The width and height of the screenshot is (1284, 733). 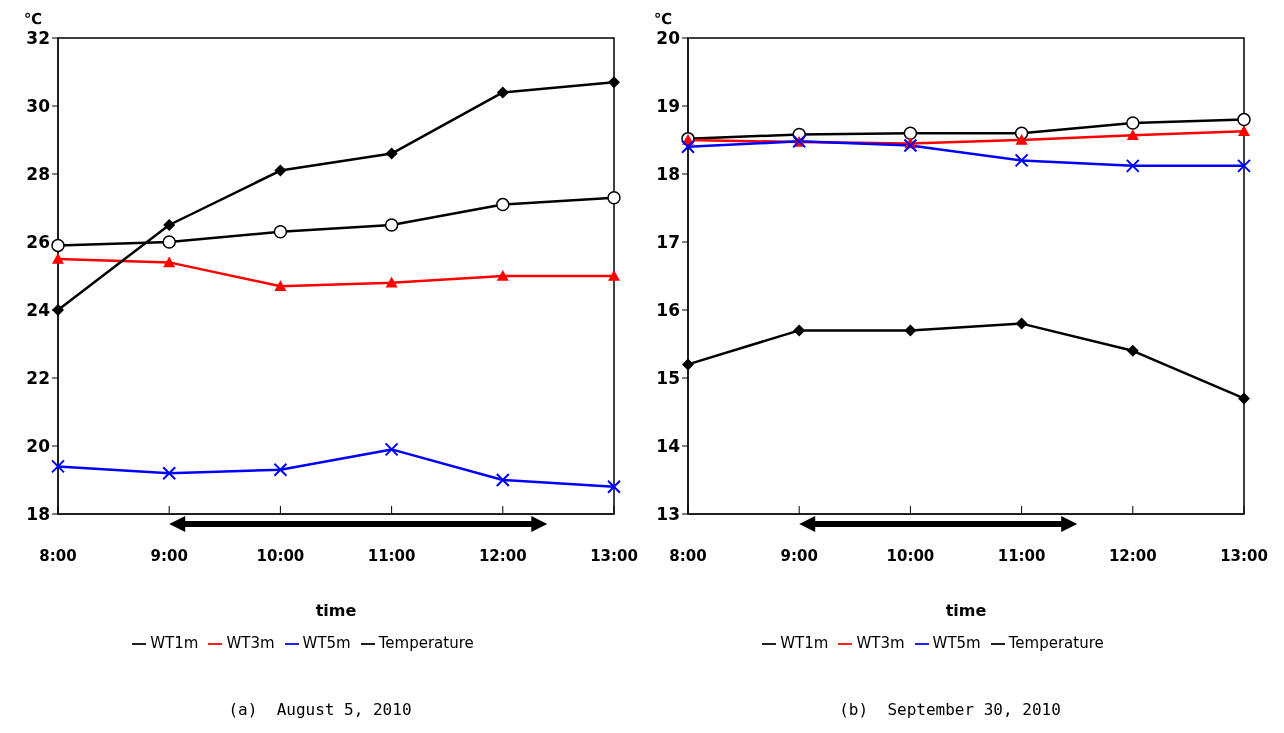 What do you see at coordinates (668, 106) in the screenshot?
I see `y-tick-label: 19` at bounding box center [668, 106].